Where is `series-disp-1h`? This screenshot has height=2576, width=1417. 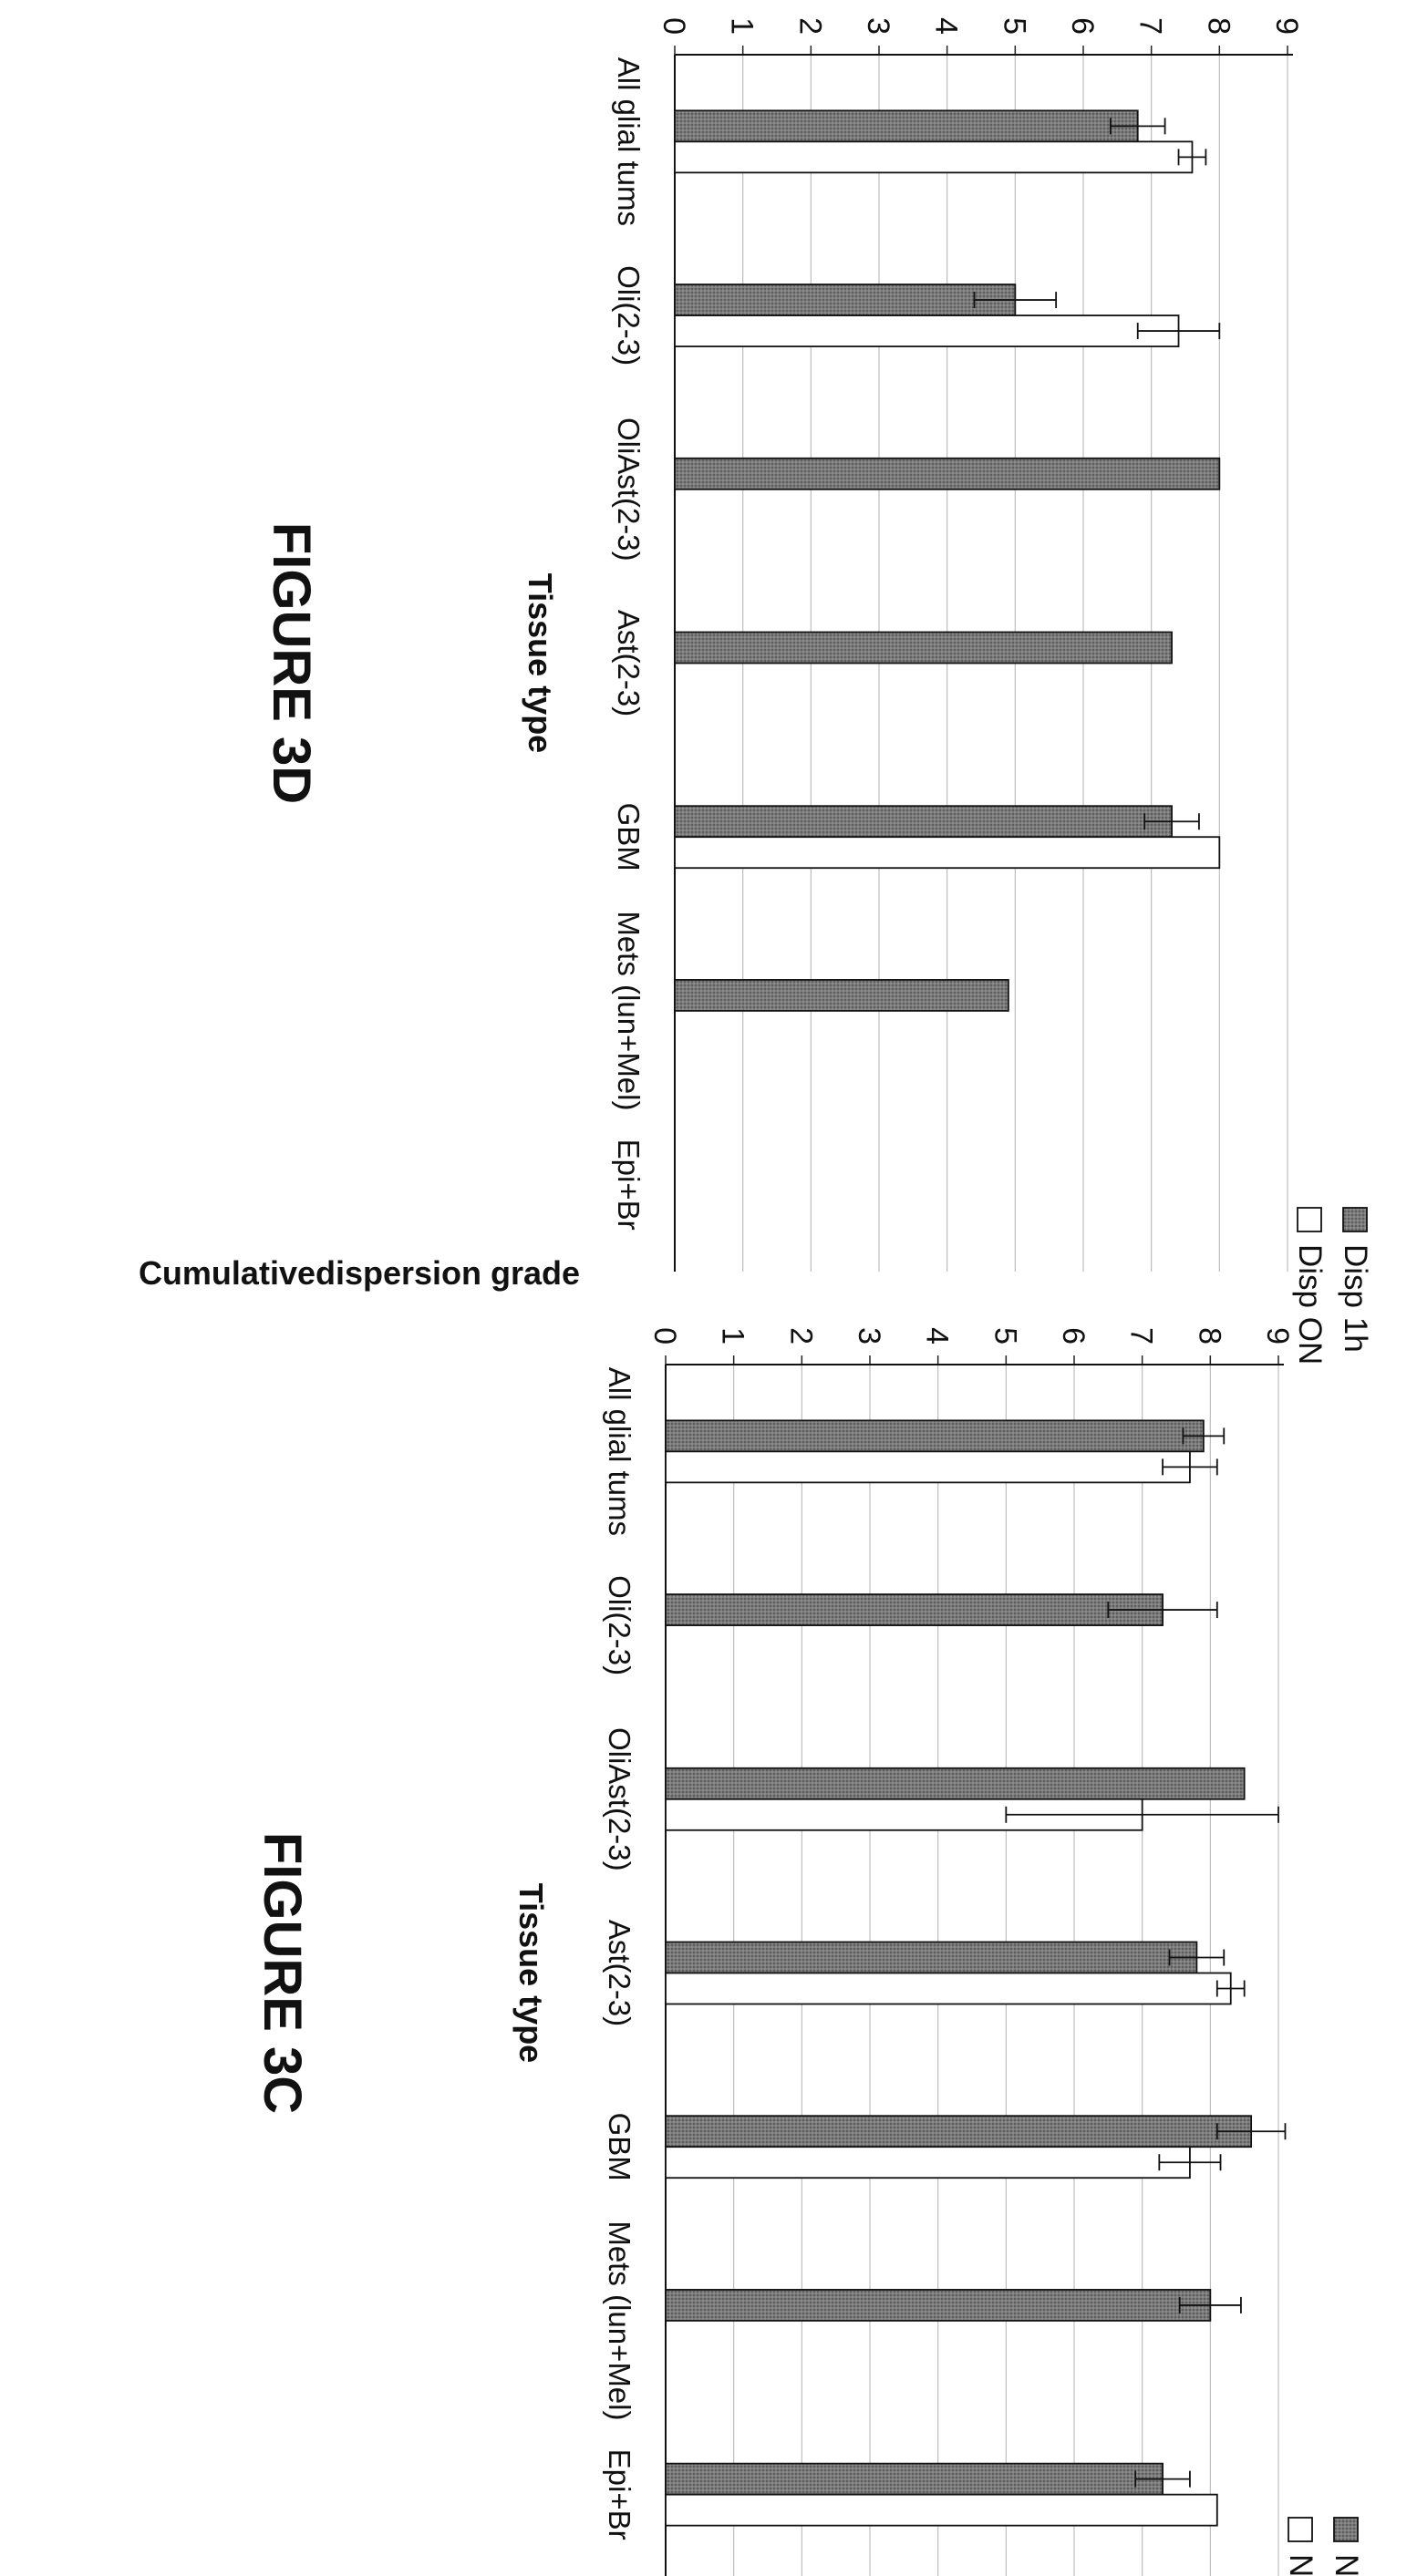
series-disp-1h is located at coordinates (948, 560).